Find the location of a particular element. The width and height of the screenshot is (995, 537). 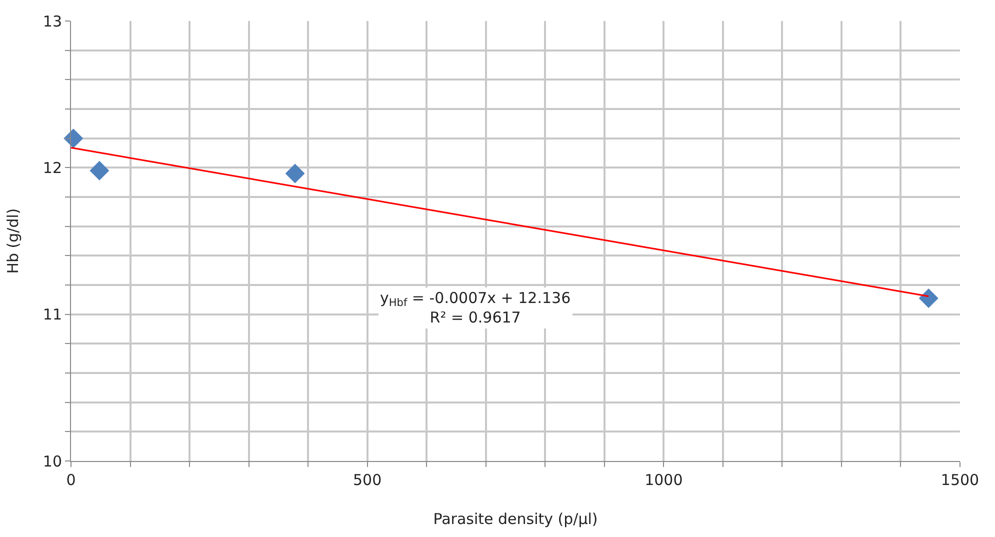

x-axis-title: Parasite density (p/µl) is located at coordinates (515, 519).